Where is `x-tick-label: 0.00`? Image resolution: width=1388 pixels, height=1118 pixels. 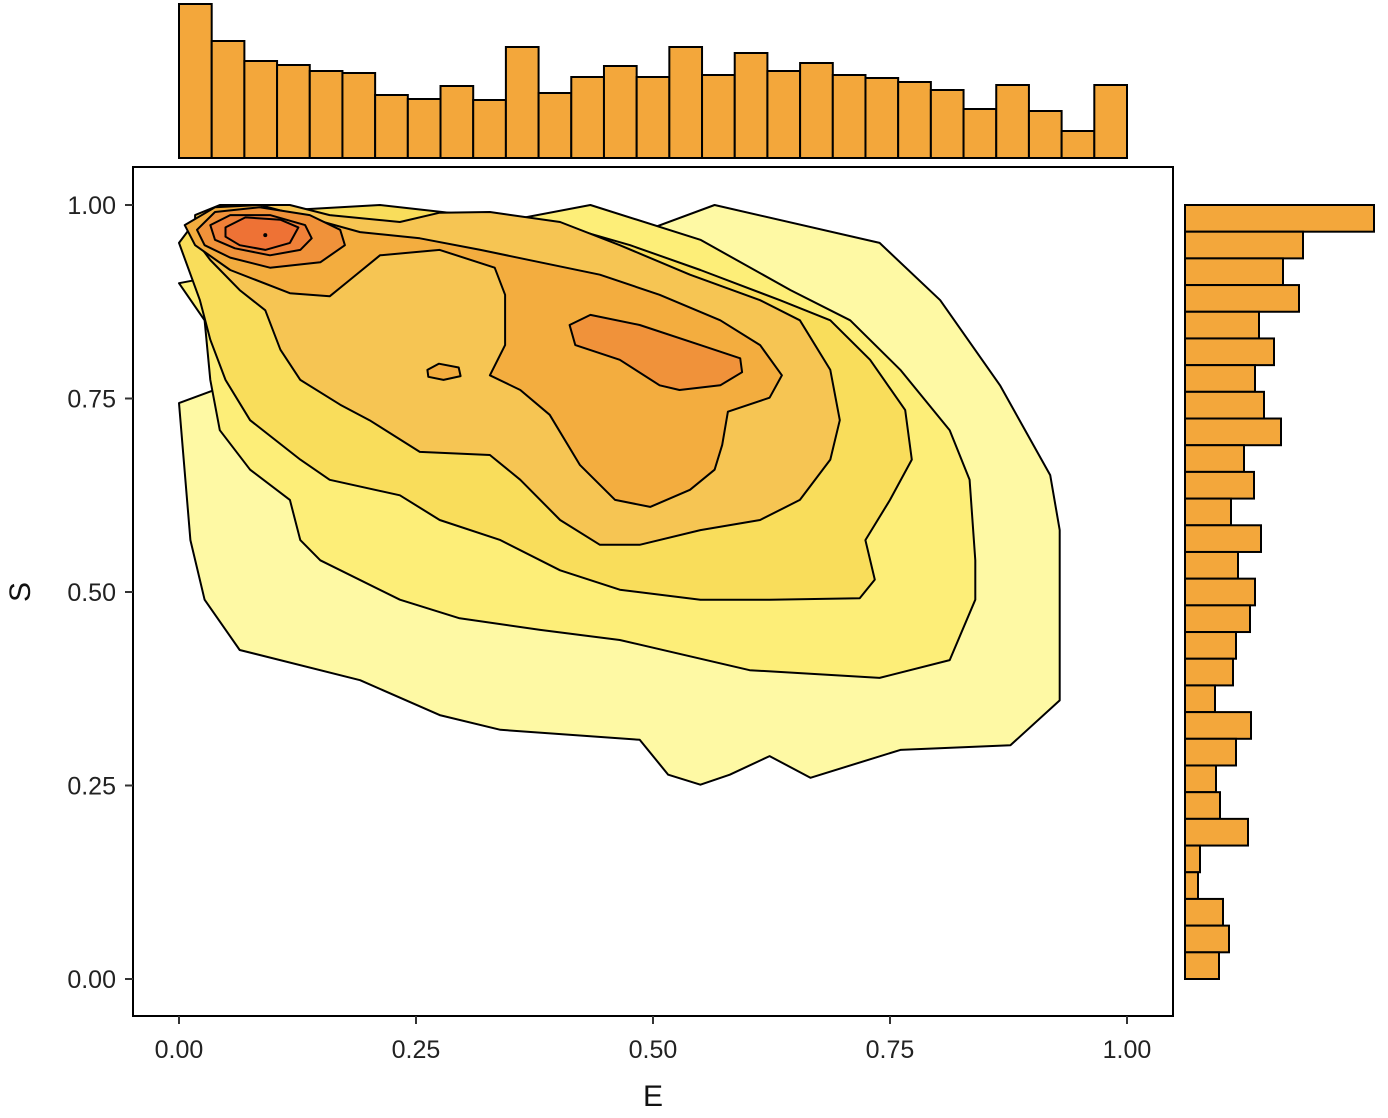 x-tick-label: 0.00 is located at coordinates (179, 1050).